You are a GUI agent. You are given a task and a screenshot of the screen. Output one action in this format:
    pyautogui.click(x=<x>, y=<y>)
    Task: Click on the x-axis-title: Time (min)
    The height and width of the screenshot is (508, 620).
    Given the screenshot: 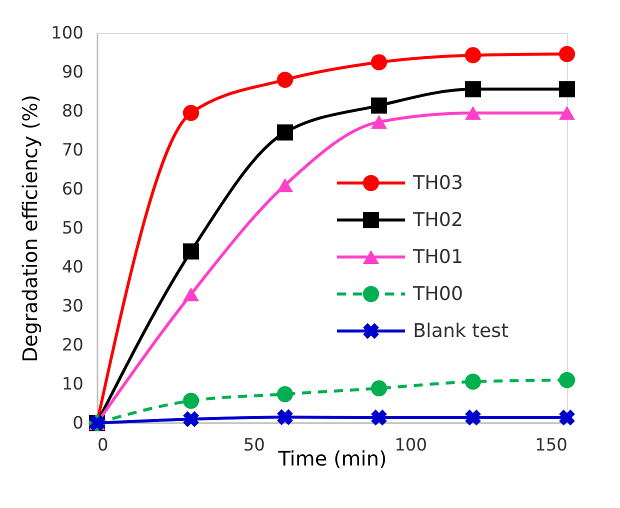 What is the action you would take?
    pyautogui.click(x=332, y=458)
    